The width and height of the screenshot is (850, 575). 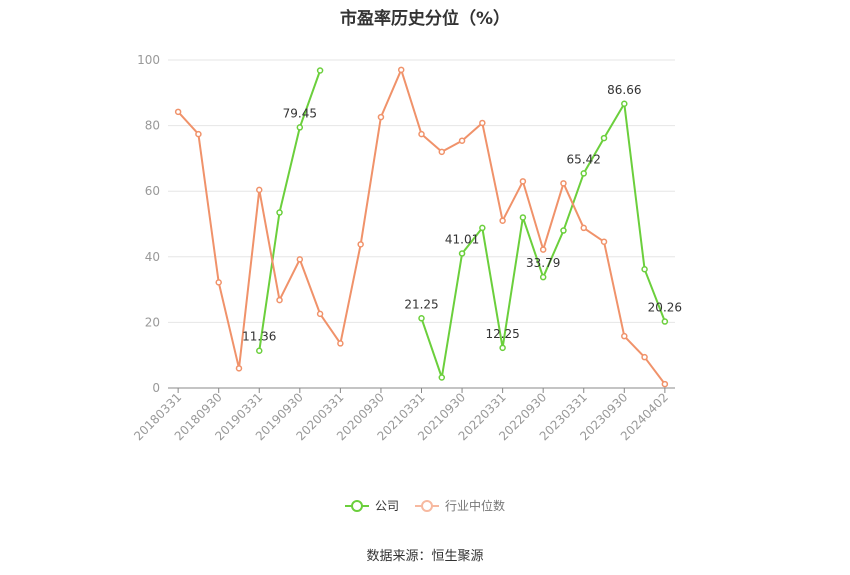 I want to click on y-tick-label: 60, so click(x=152, y=191).